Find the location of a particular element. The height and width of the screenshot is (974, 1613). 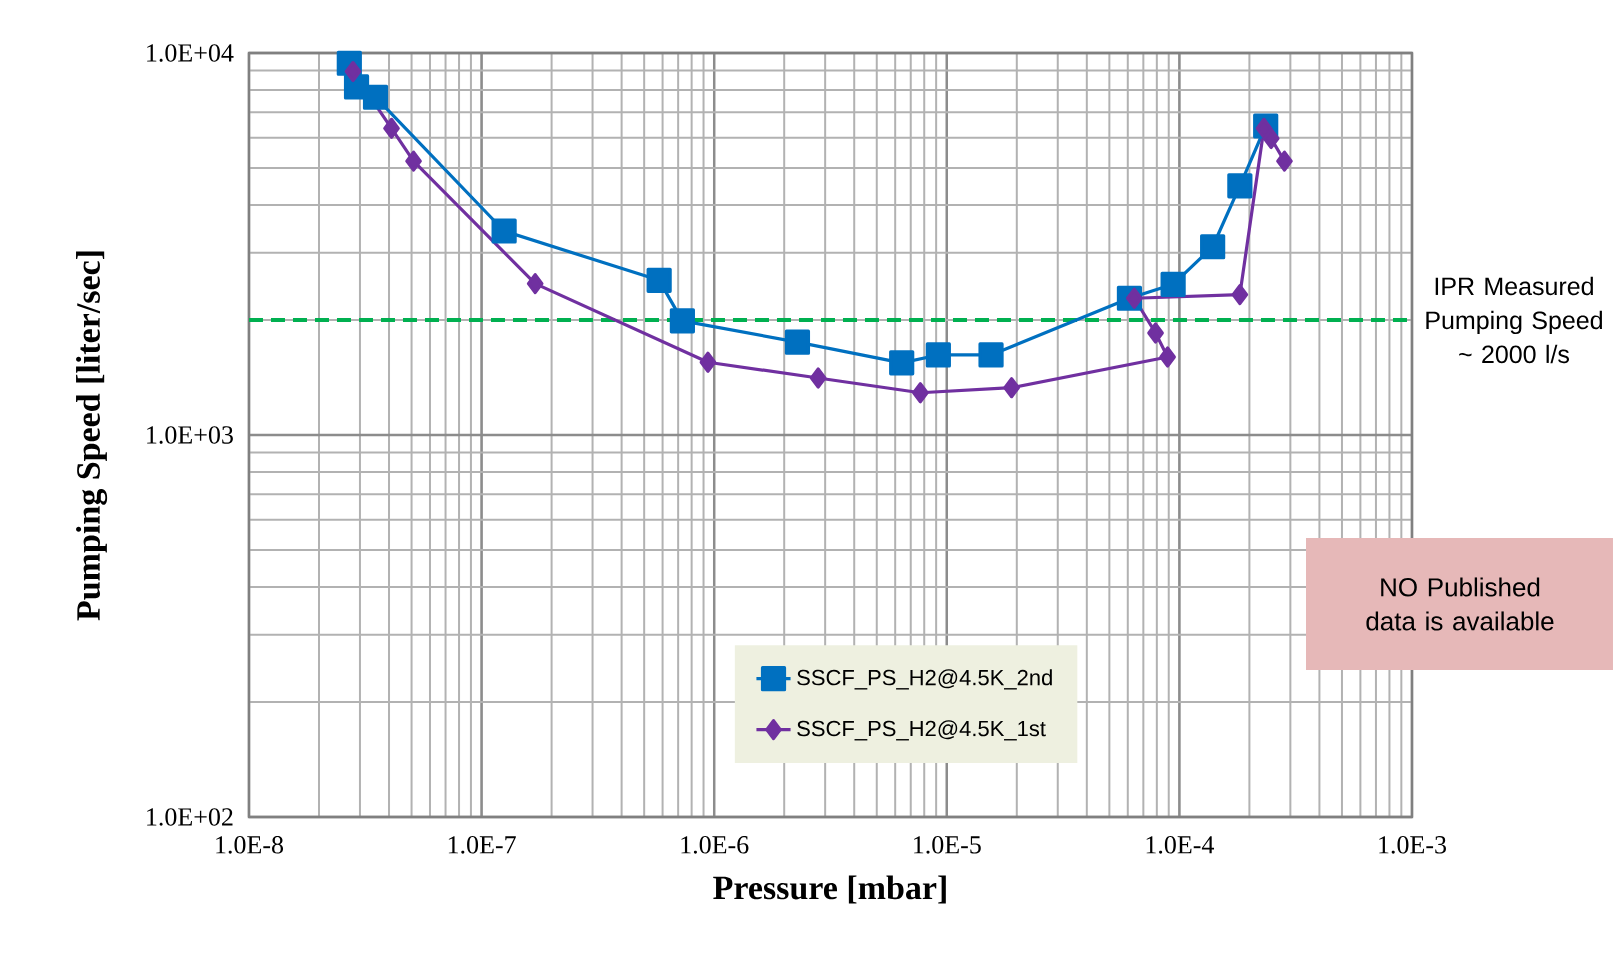

x-tick-label: 1.0E-4 is located at coordinates (1180, 845).